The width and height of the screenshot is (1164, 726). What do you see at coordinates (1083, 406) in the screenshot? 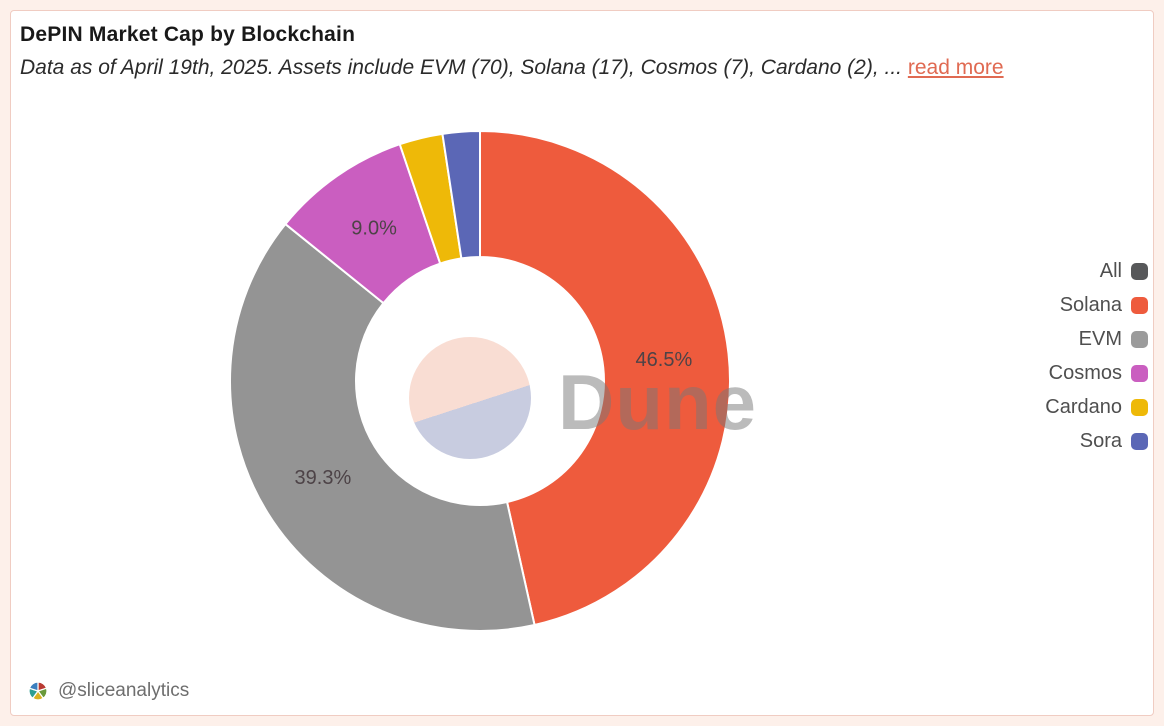
I see `legend-label-cardano: Cardano` at bounding box center [1083, 406].